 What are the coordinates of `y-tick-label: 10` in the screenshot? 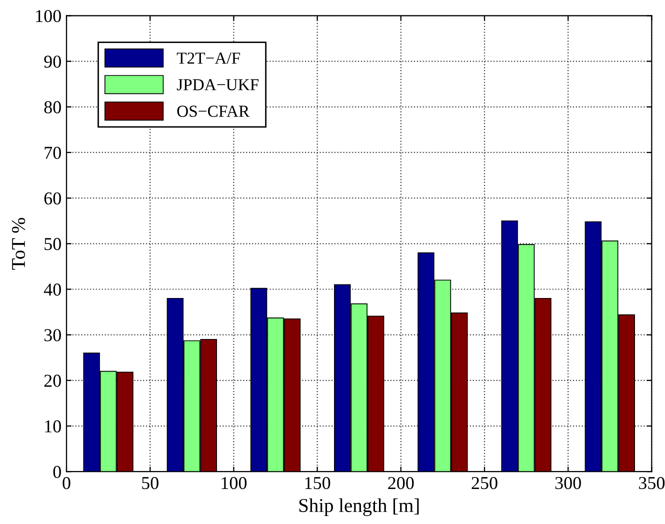 It's located at (53, 426).